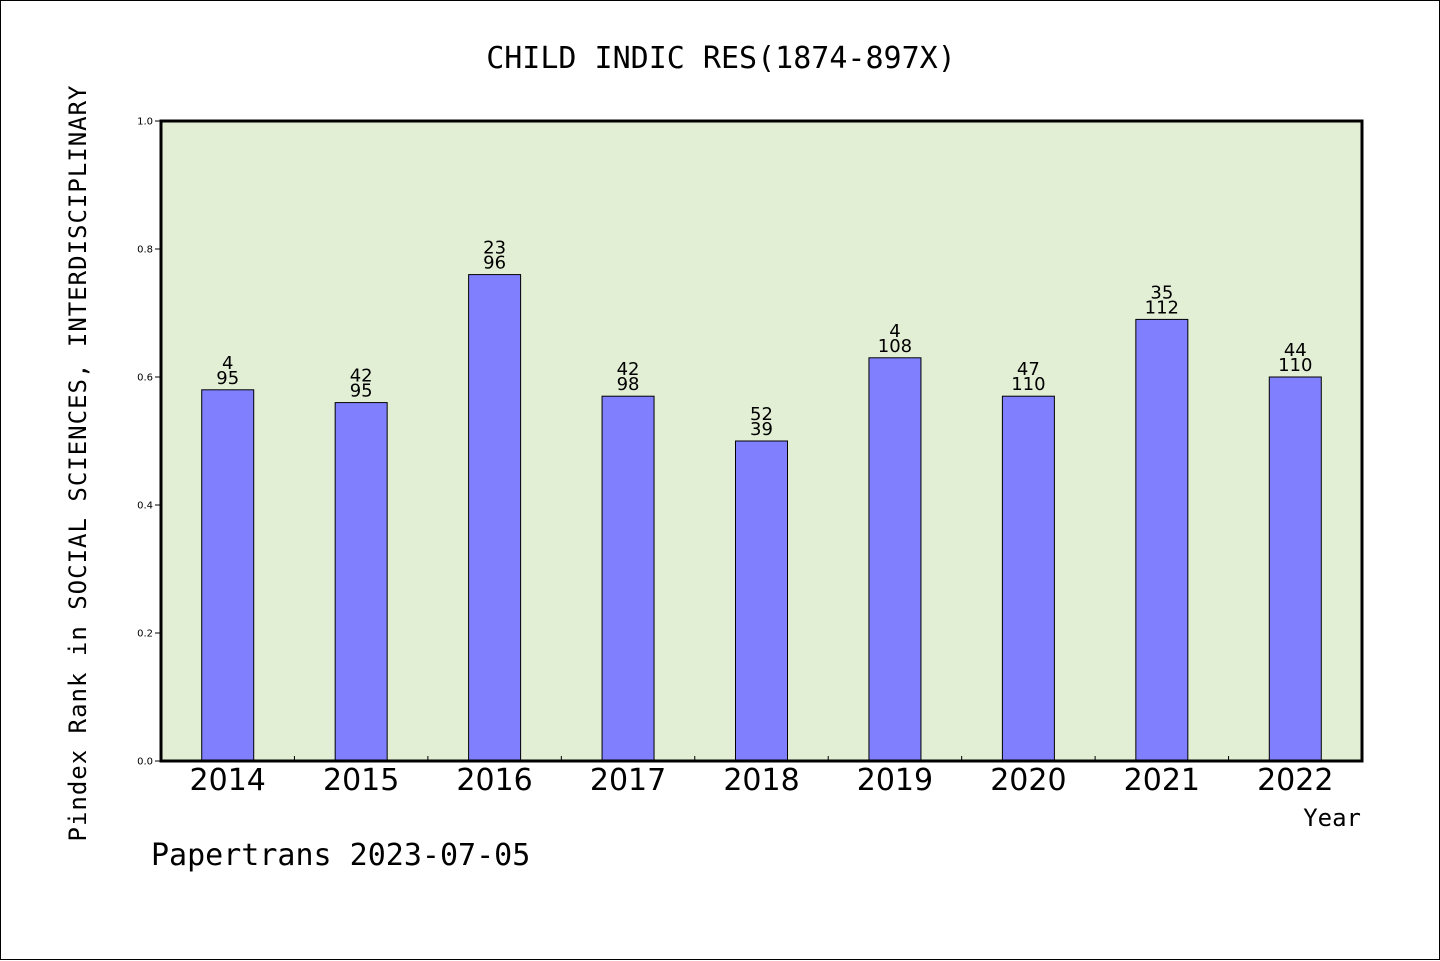 The height and width of the screenshot is (961, 1440). Describe the element at coordinates (895, 346) in the screenshot. I see `data-label-bottom: 108` at that location.